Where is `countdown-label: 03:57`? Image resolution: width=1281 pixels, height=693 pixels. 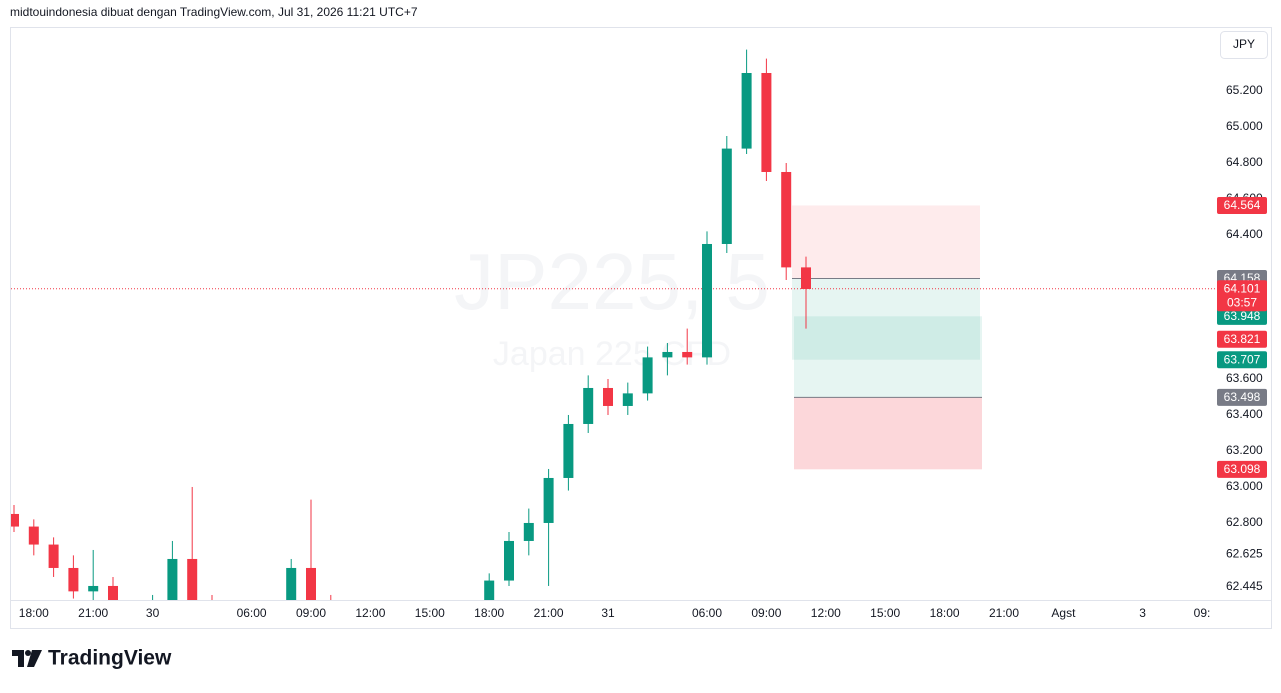 countdown-label: 03:57 is located at coordinates (1242, 302).